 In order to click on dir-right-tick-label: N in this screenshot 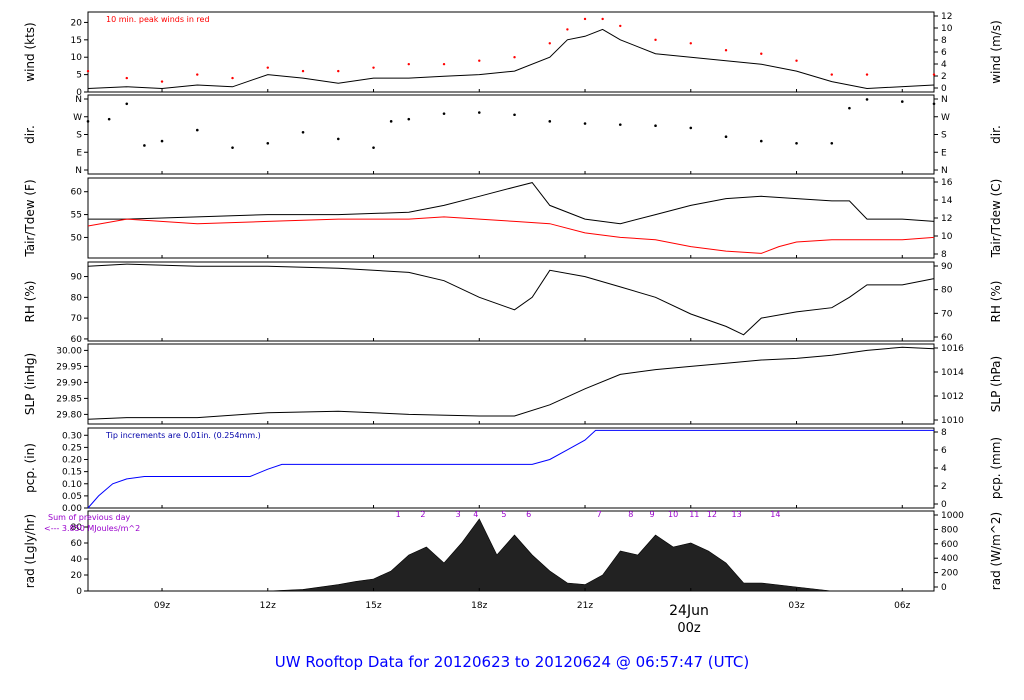, I will do `click(944, 100)`.